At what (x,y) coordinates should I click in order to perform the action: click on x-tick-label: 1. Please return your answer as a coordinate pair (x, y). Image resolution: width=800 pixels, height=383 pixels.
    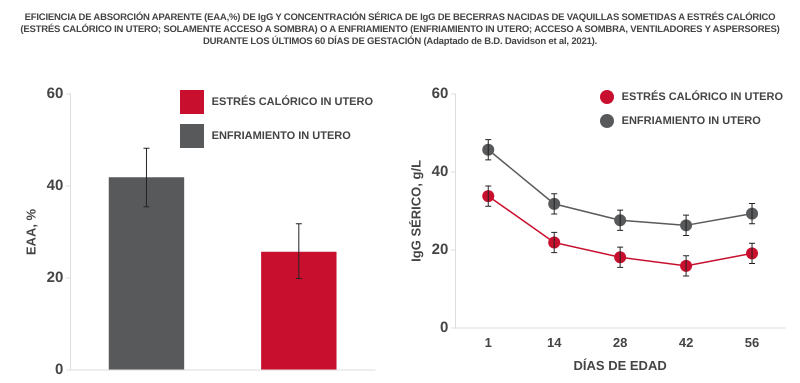
    Looking at the image, I should click on (488, 342).